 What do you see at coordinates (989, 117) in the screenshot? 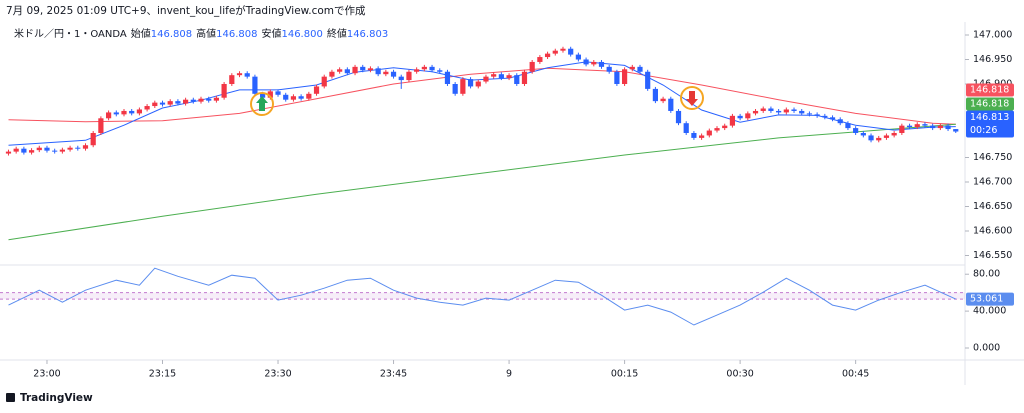
I see `price-label: 146.813` at bounding box center [989, 117].